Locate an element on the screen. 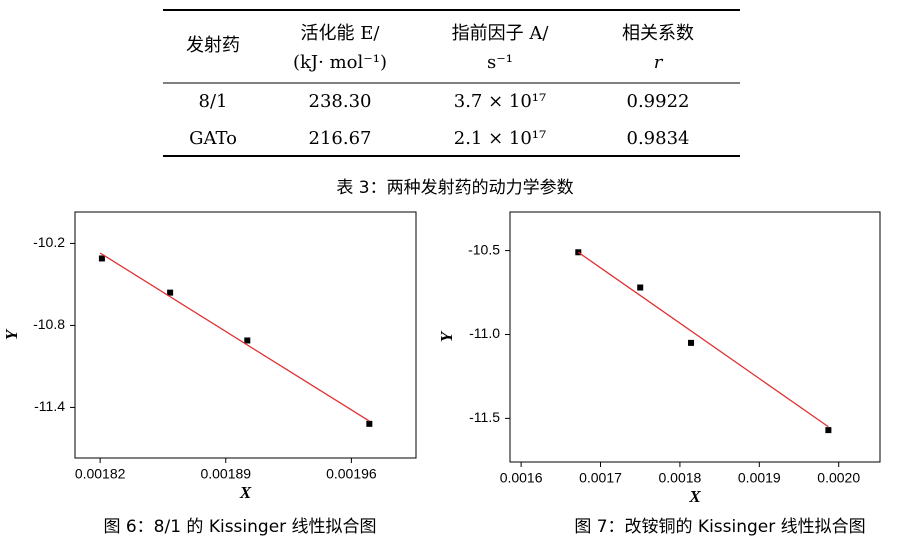 This screenshot has height=551, width=911. header-cell: s⁻¹ is located at coordinates (500, 62).